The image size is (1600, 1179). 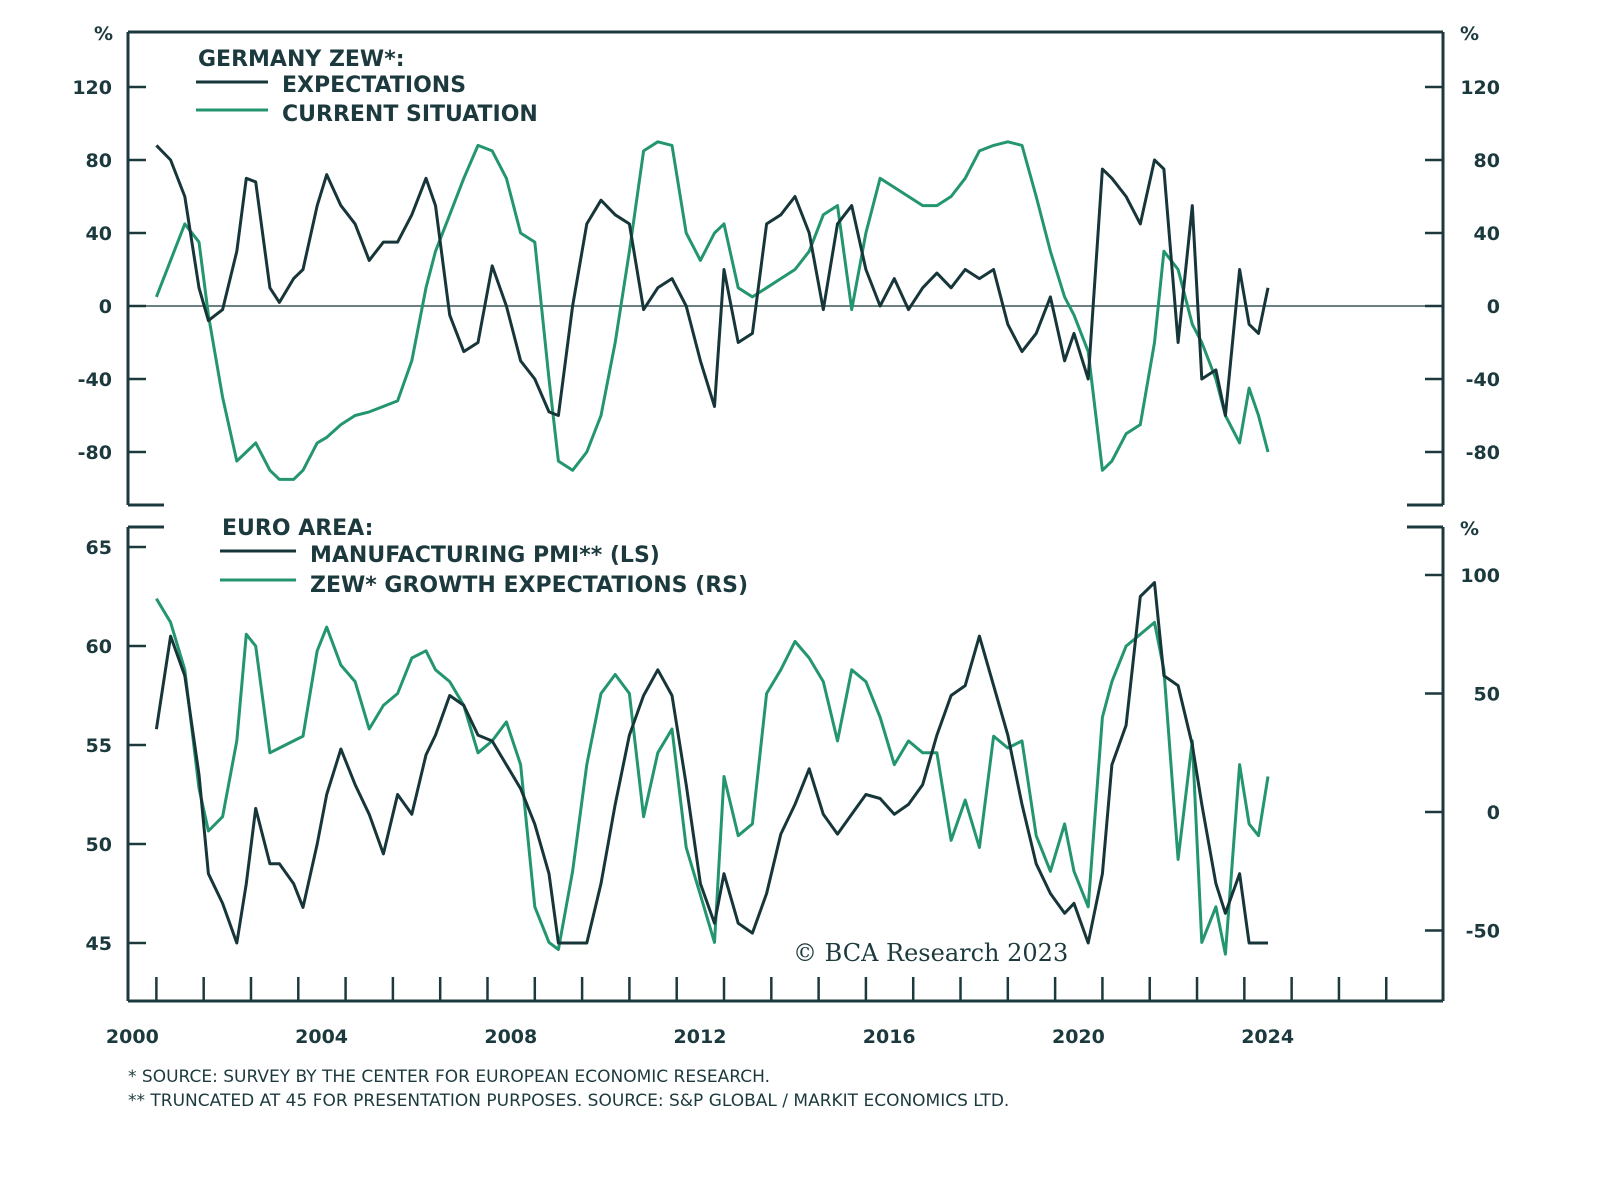 What do you see at coordinates (321, 1037) in the screenshot?
I see `x-tick-label: 2004` at bounding box center [321, 1037].